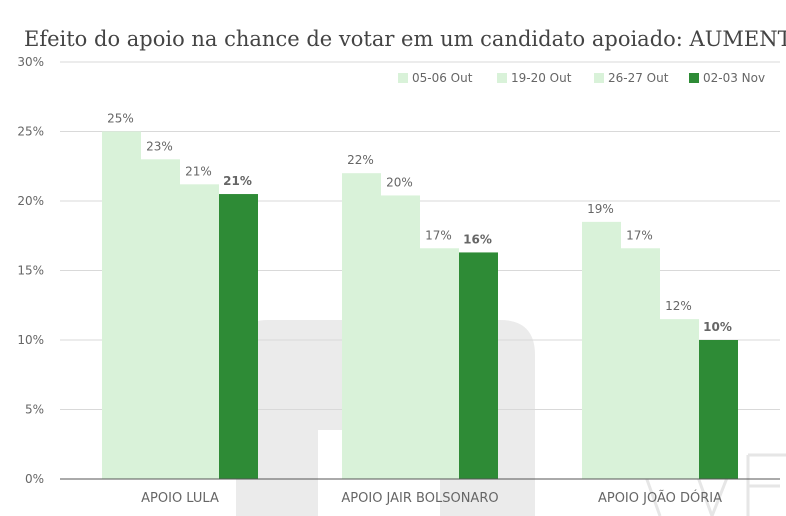 This screenshot has height=516, width=786. I want to click on y-tick-label: 25%, so click(30, 132).